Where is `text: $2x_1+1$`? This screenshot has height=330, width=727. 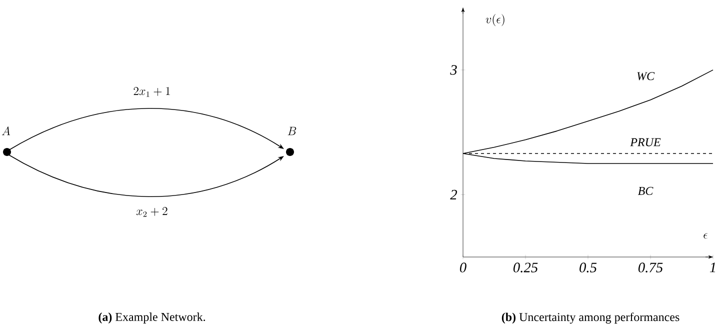
text: $2x_1+1$ is located at coordinates (152, 91).